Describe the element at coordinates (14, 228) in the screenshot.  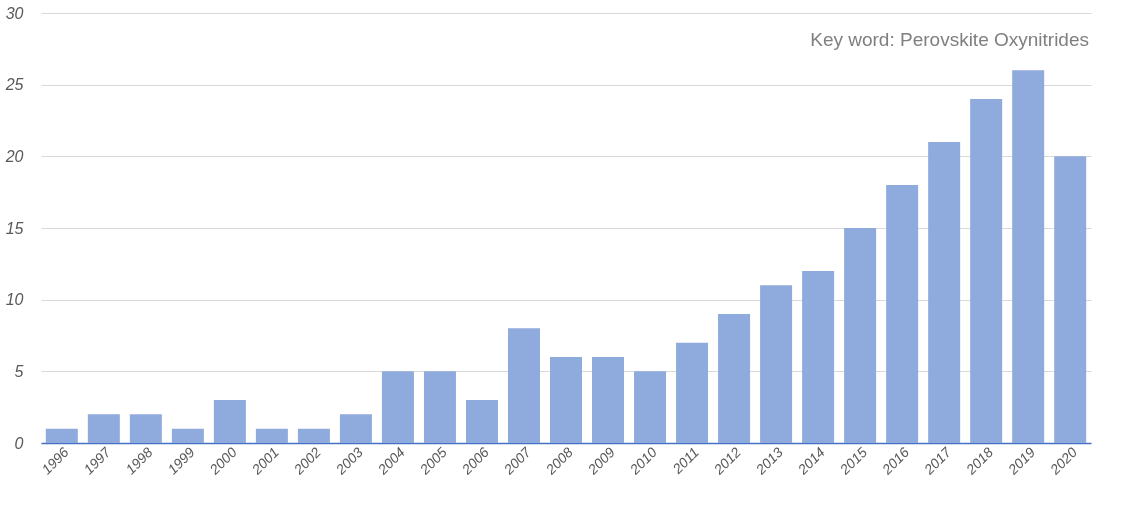
I see `y-tick-label: 15` at that location.